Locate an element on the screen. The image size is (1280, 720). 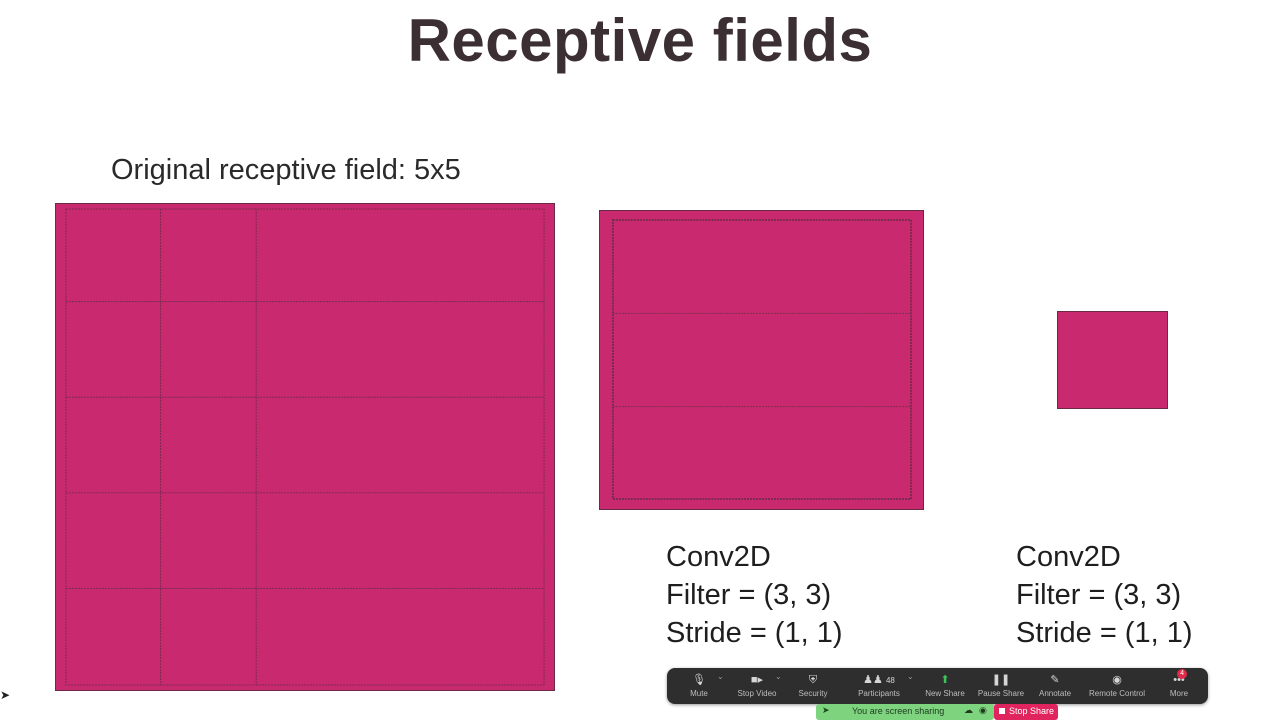
mute-options-chevron-icon: ⌄ is located at coordinates (720, 676).